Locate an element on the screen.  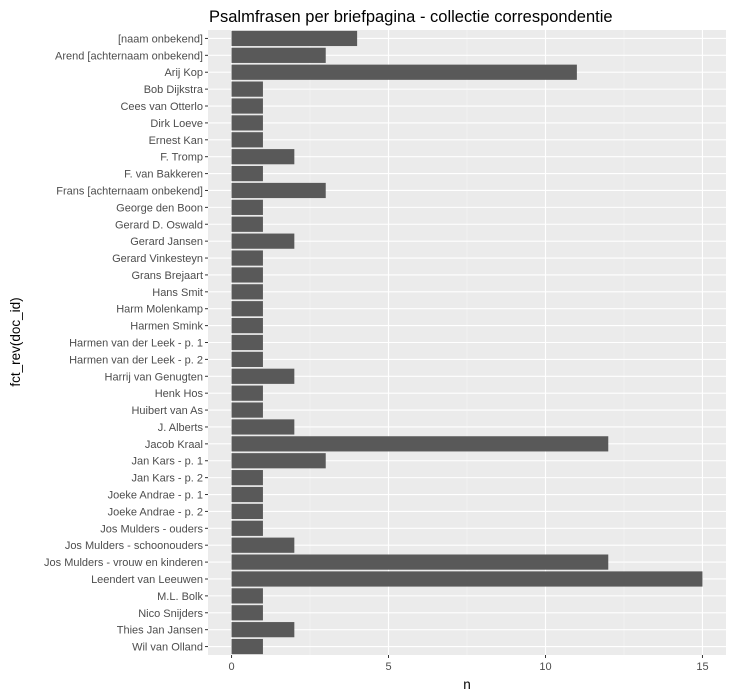
y-tick-label: Jacob Kraal is located at coordinates (174, 445).